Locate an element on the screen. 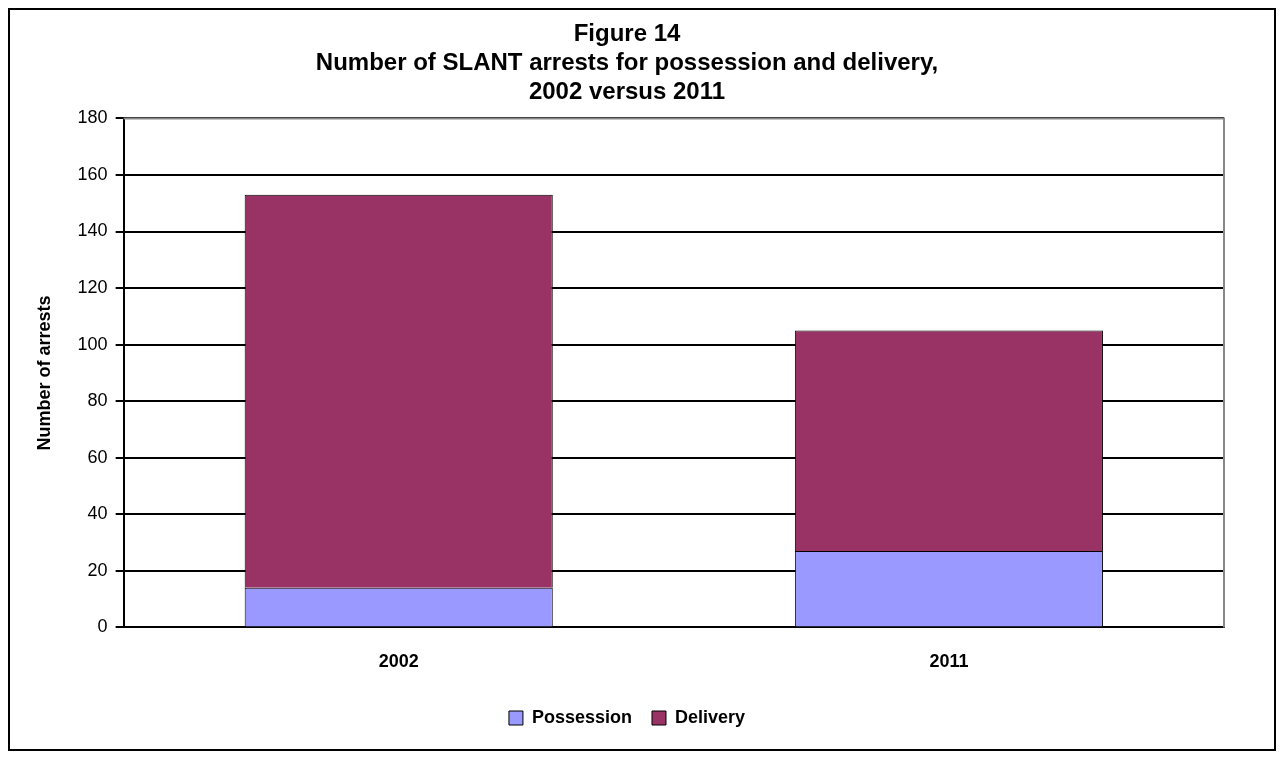 The height and width of the screenshot is (763, 1288). legend-label: Delivery is located at coordinates (710, 716).